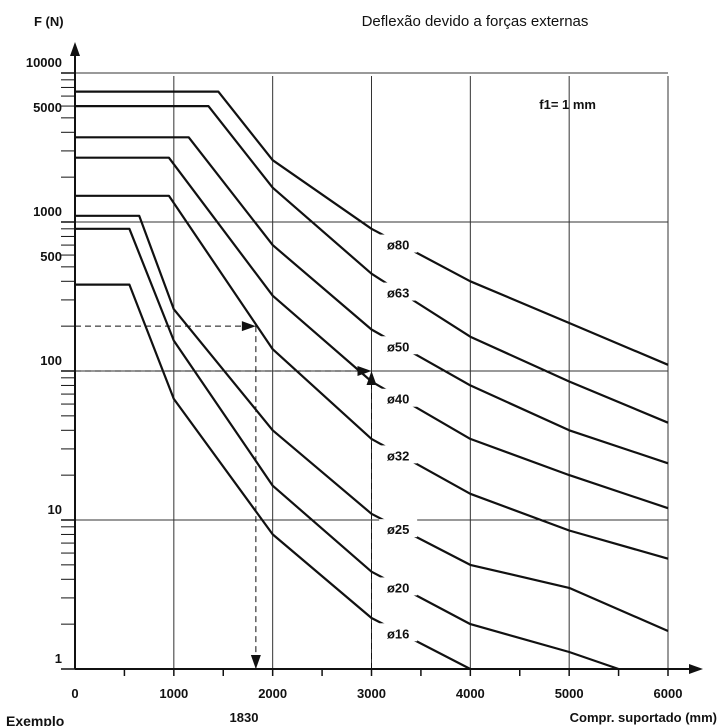 The height and width of the screenshot is (726, 717). I want to click on series-label-ø63: ø63, so click(398, 293).